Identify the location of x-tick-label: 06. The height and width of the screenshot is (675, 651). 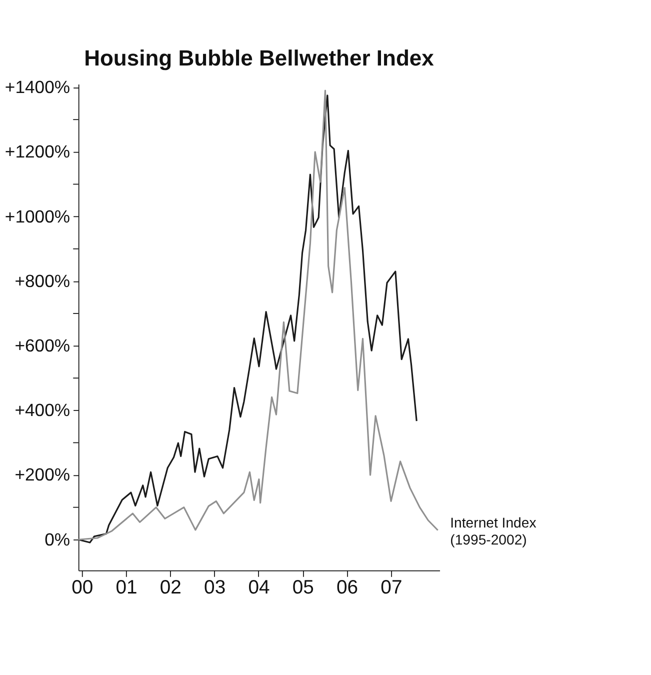
(347, 587).